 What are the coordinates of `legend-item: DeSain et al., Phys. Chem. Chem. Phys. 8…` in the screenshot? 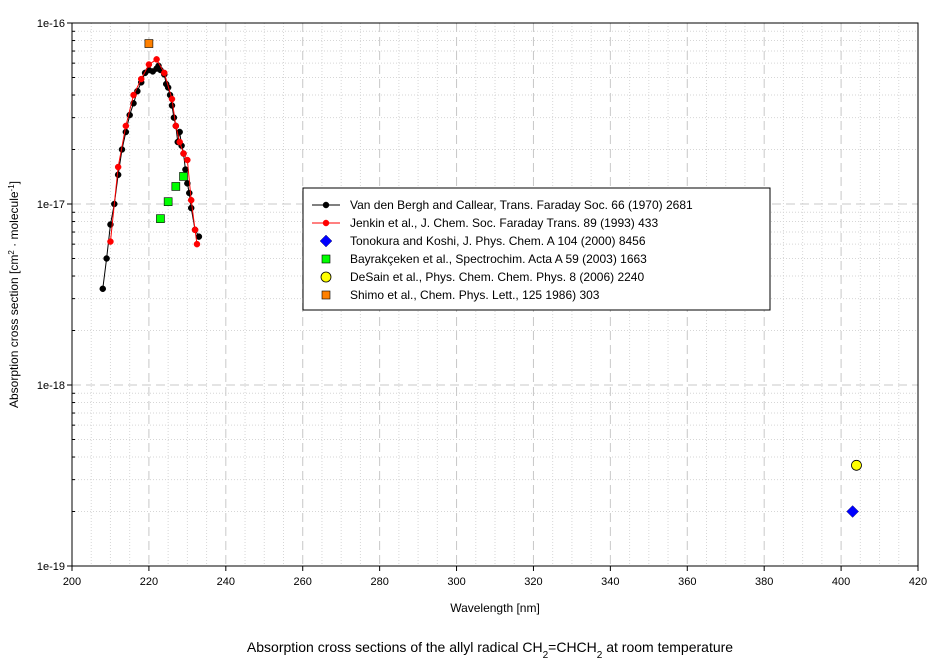 It's located at (482, 277).